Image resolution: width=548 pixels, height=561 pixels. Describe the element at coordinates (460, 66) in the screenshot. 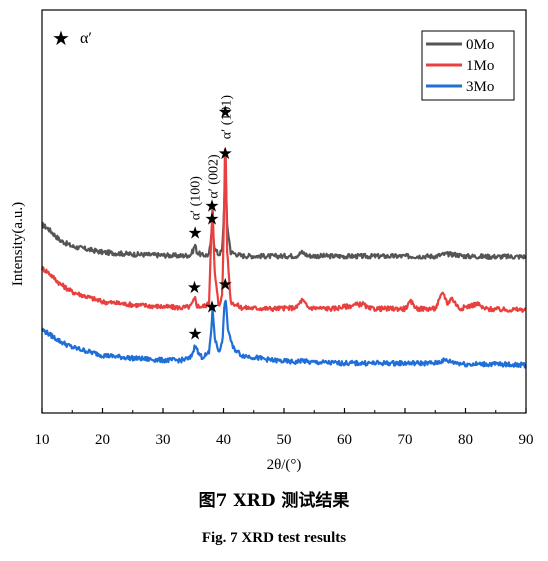

I see `legend: 0Mo 1Mo 3Mo` at that location.